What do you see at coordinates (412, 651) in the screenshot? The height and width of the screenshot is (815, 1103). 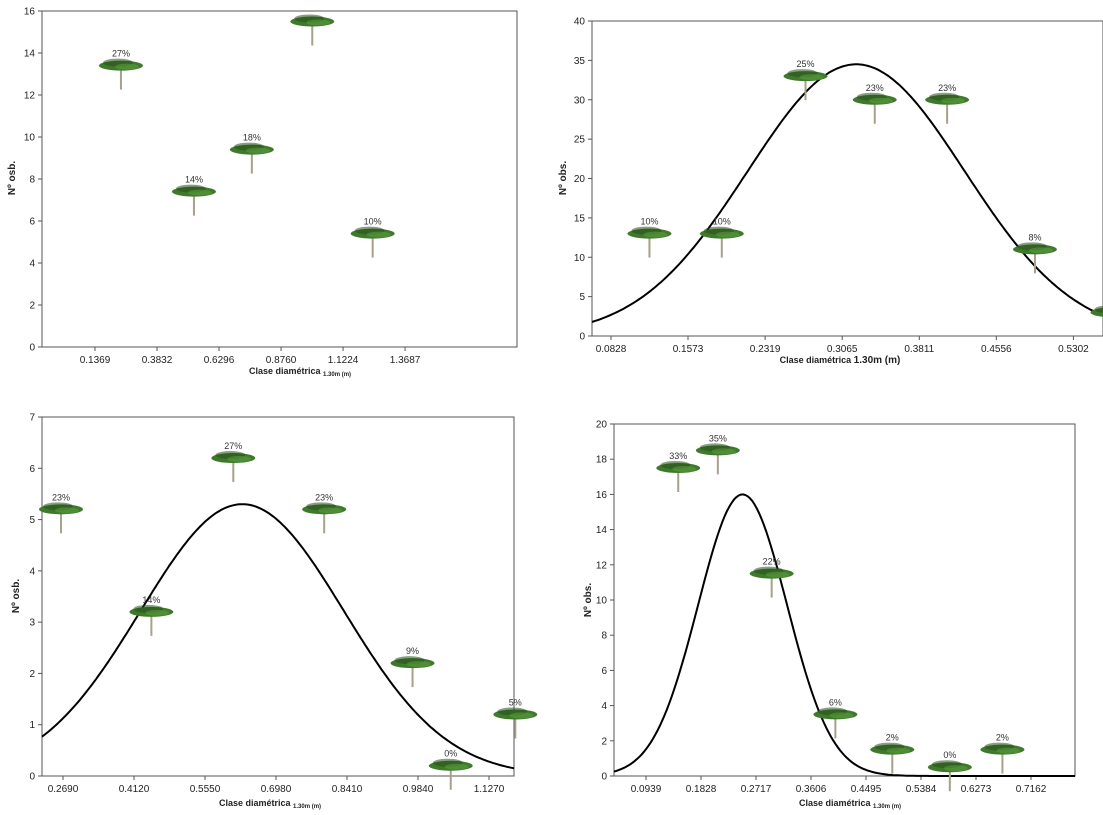 I see `percent-label: 9%` at bounding box center [412, 651].